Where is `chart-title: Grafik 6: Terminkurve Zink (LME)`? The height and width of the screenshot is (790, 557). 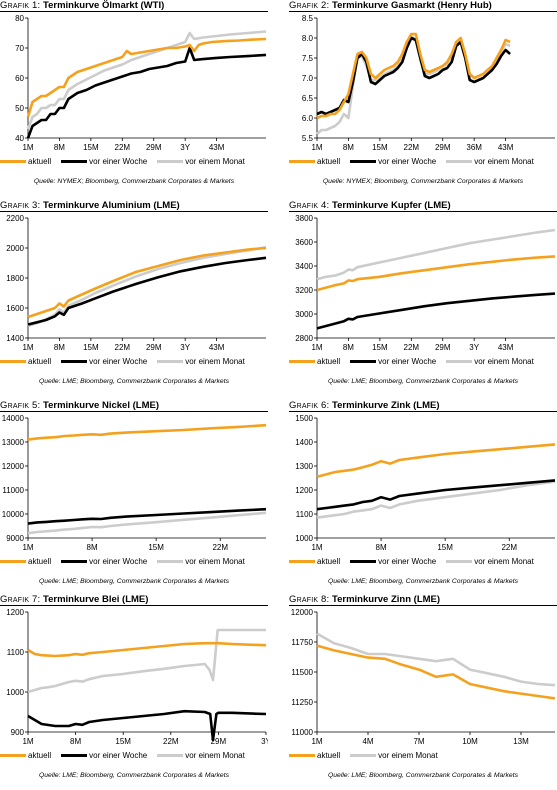 chart-title: Grafik 6: Terminkurve Zink (LME) is located at coordinates (364, 405).